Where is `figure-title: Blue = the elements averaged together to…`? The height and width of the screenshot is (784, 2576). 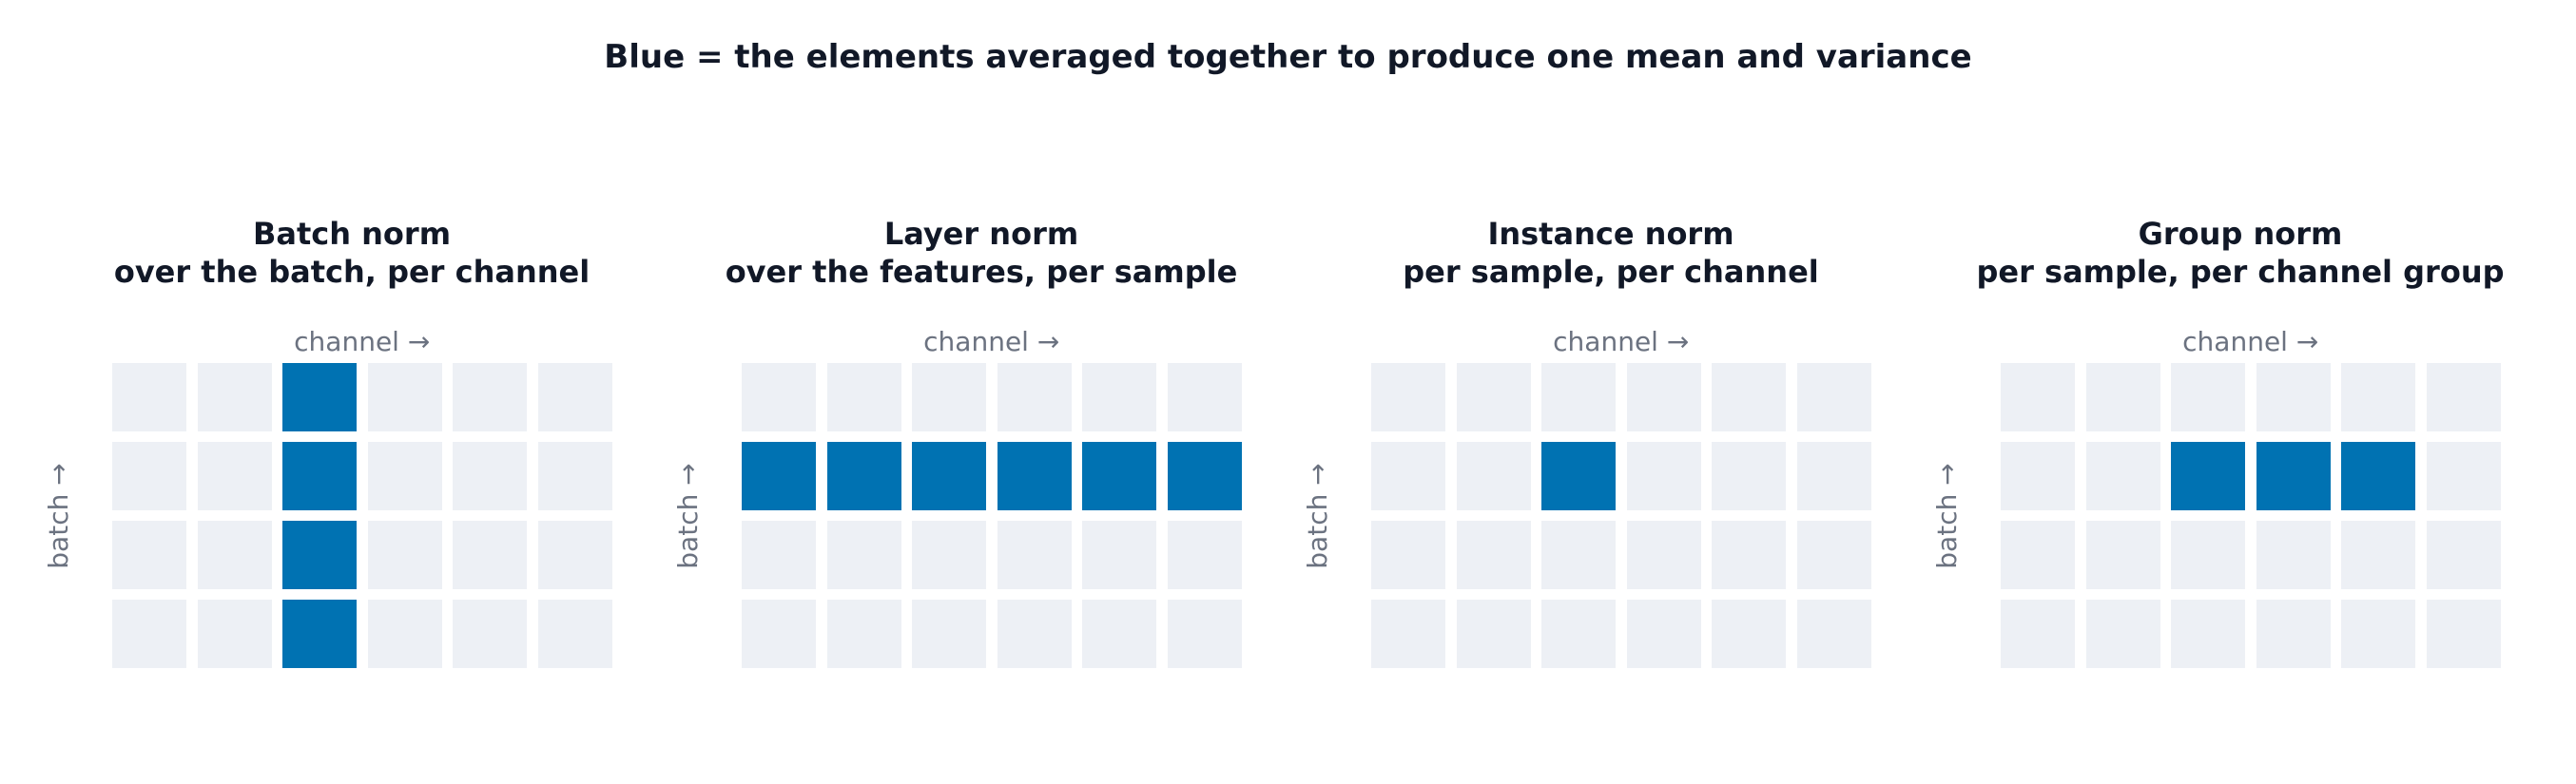
figure-title: Blue = the elements averaged together to… is located at coordinates (1288, 57).